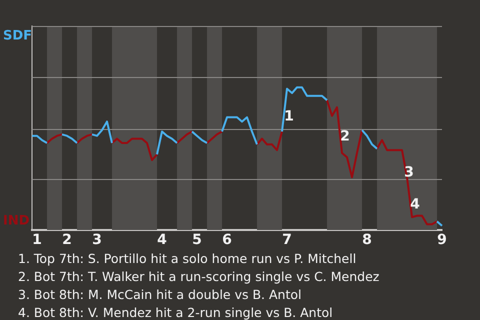 This screenshot has height=320, width=480. Describe the element at coordinates (160, 295) in the screenshot. I see `text: 3. Bot 8th: M. McCain hit a double vs B. Antol` at that location.